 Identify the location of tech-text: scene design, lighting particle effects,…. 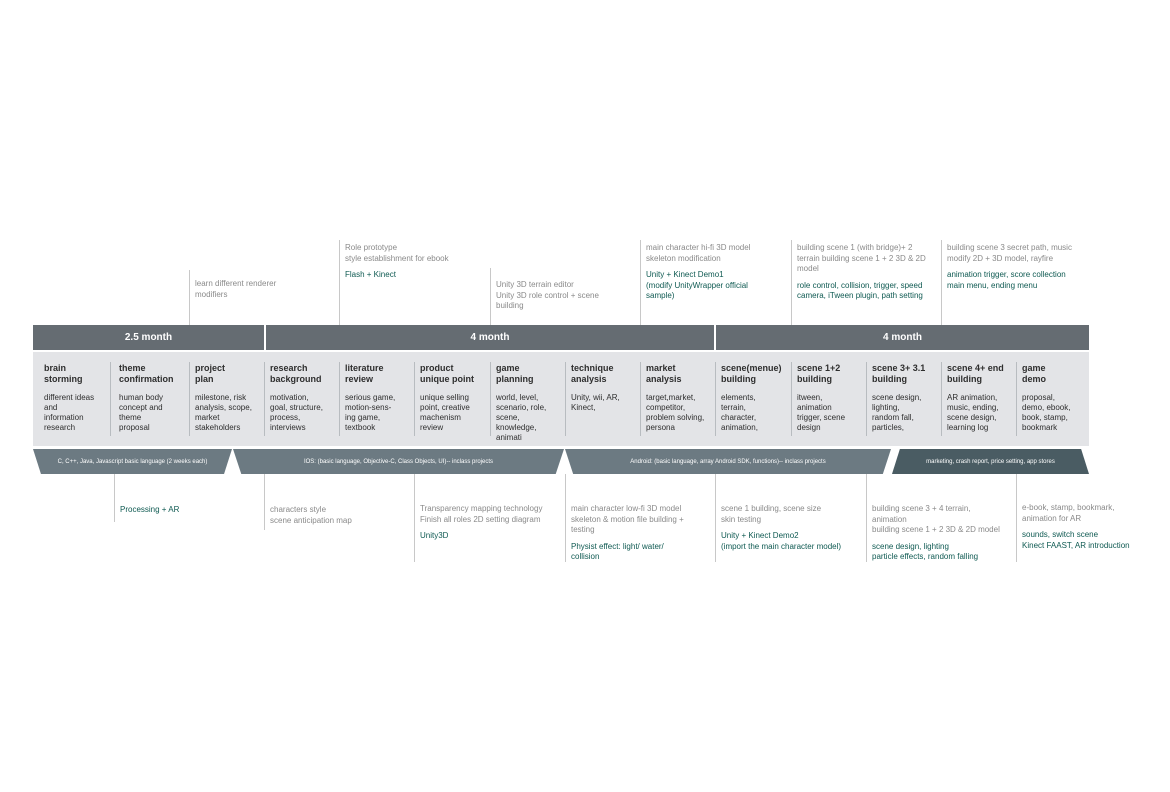
(925, 551).